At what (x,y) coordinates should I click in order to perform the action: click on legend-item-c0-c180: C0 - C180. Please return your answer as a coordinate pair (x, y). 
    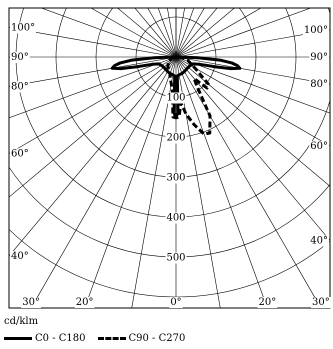
    Looking at the image, I should click on (45, 338).